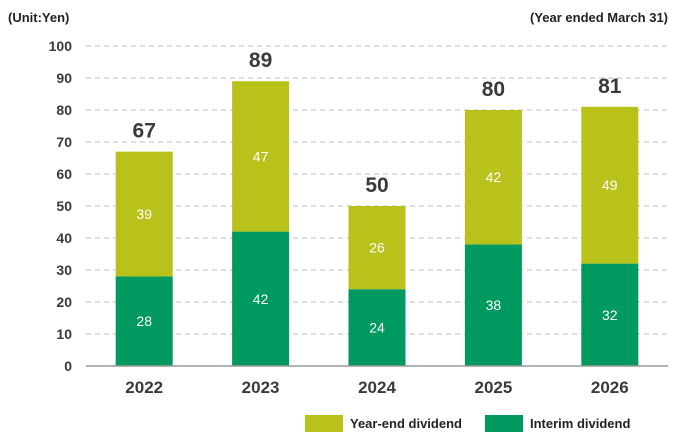 The width and height of the screenshot is (680, 441). Describe the element at coordinates (64, 142) in the screenshot. I see `y-tick-label: 70` at that location.